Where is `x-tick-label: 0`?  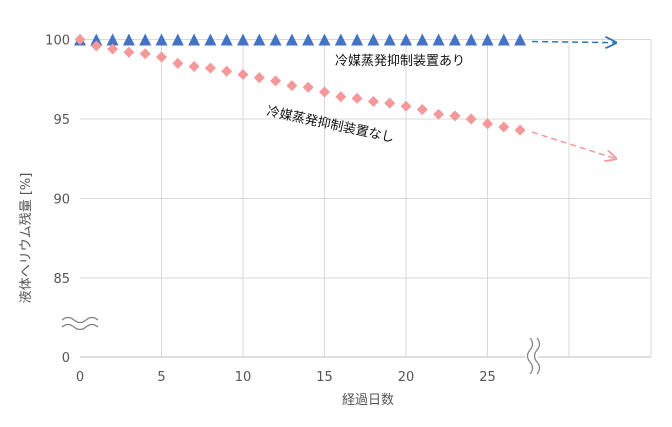
x-tick-label: 0 is located at coordinates (80, 377).